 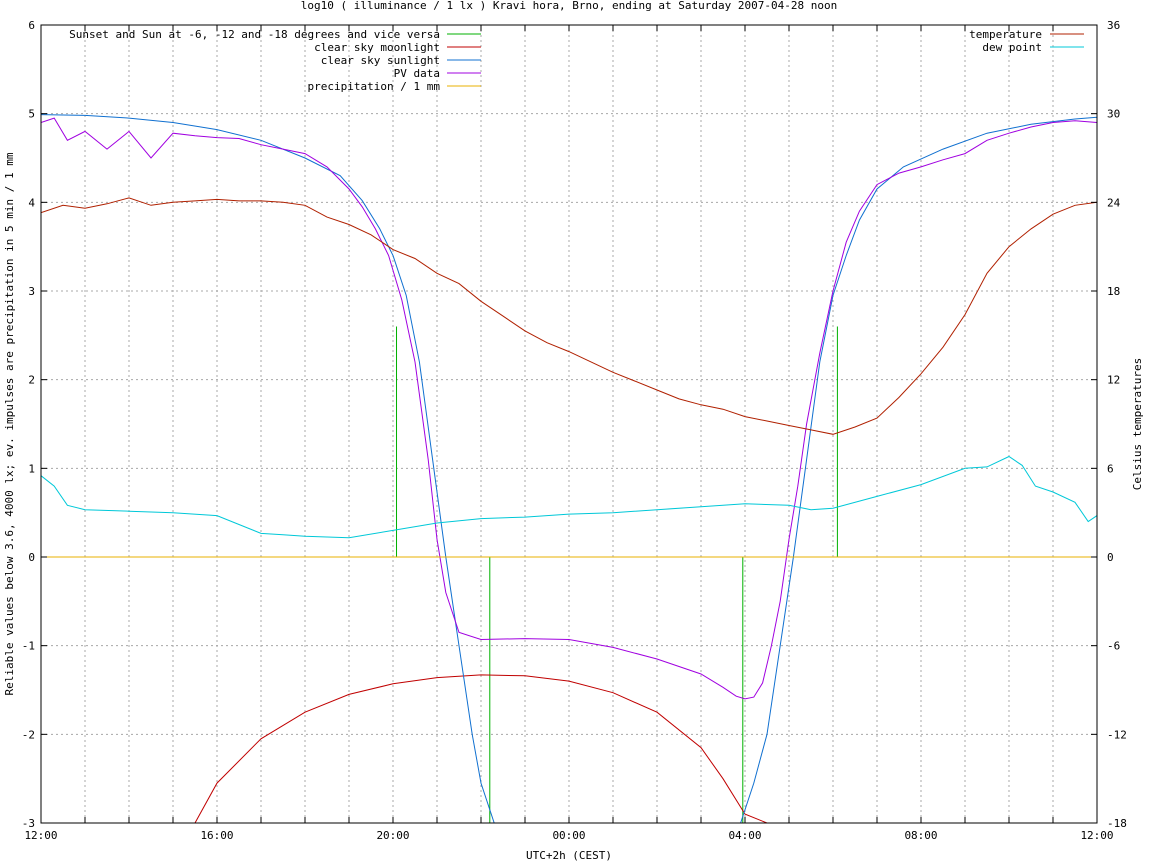 I want to click on y2-tick-label: 6, so click(x=1110, y=468).